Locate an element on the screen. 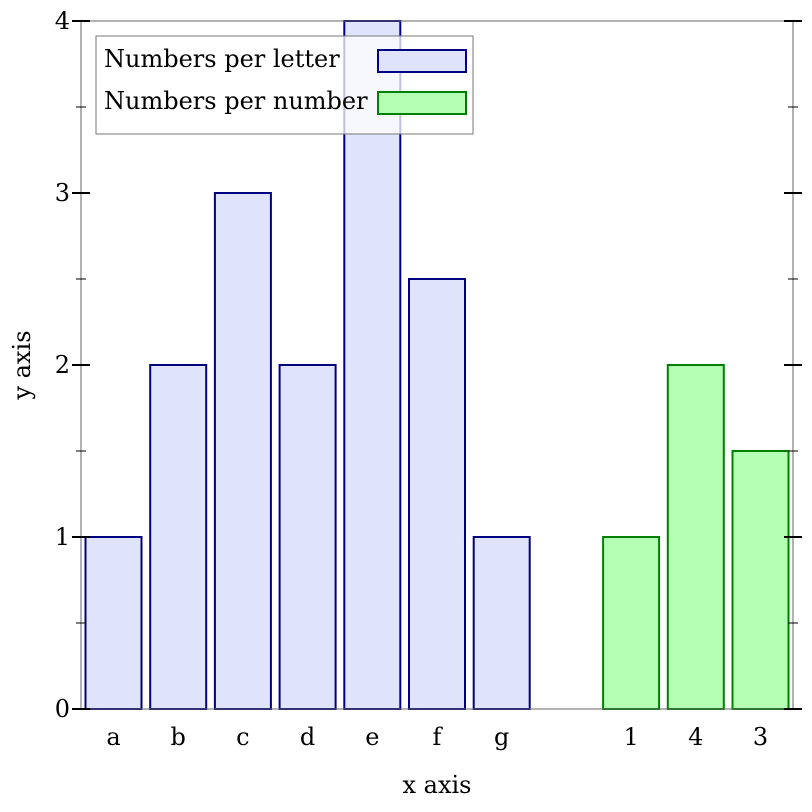 The image size is (812, 812). y-tick-label: 1 is located at coordinates (62, 537).